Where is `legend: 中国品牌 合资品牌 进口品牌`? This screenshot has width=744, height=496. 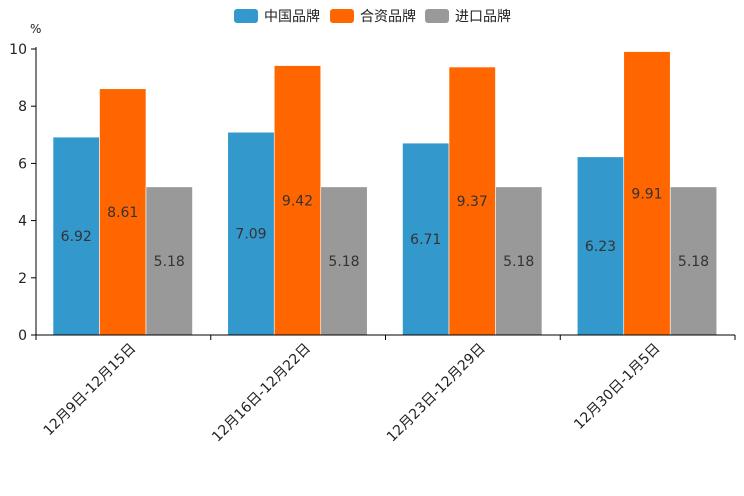
legend: 中国品牌 合资品牌 进口品牌 is located at coordinates (372, 16).